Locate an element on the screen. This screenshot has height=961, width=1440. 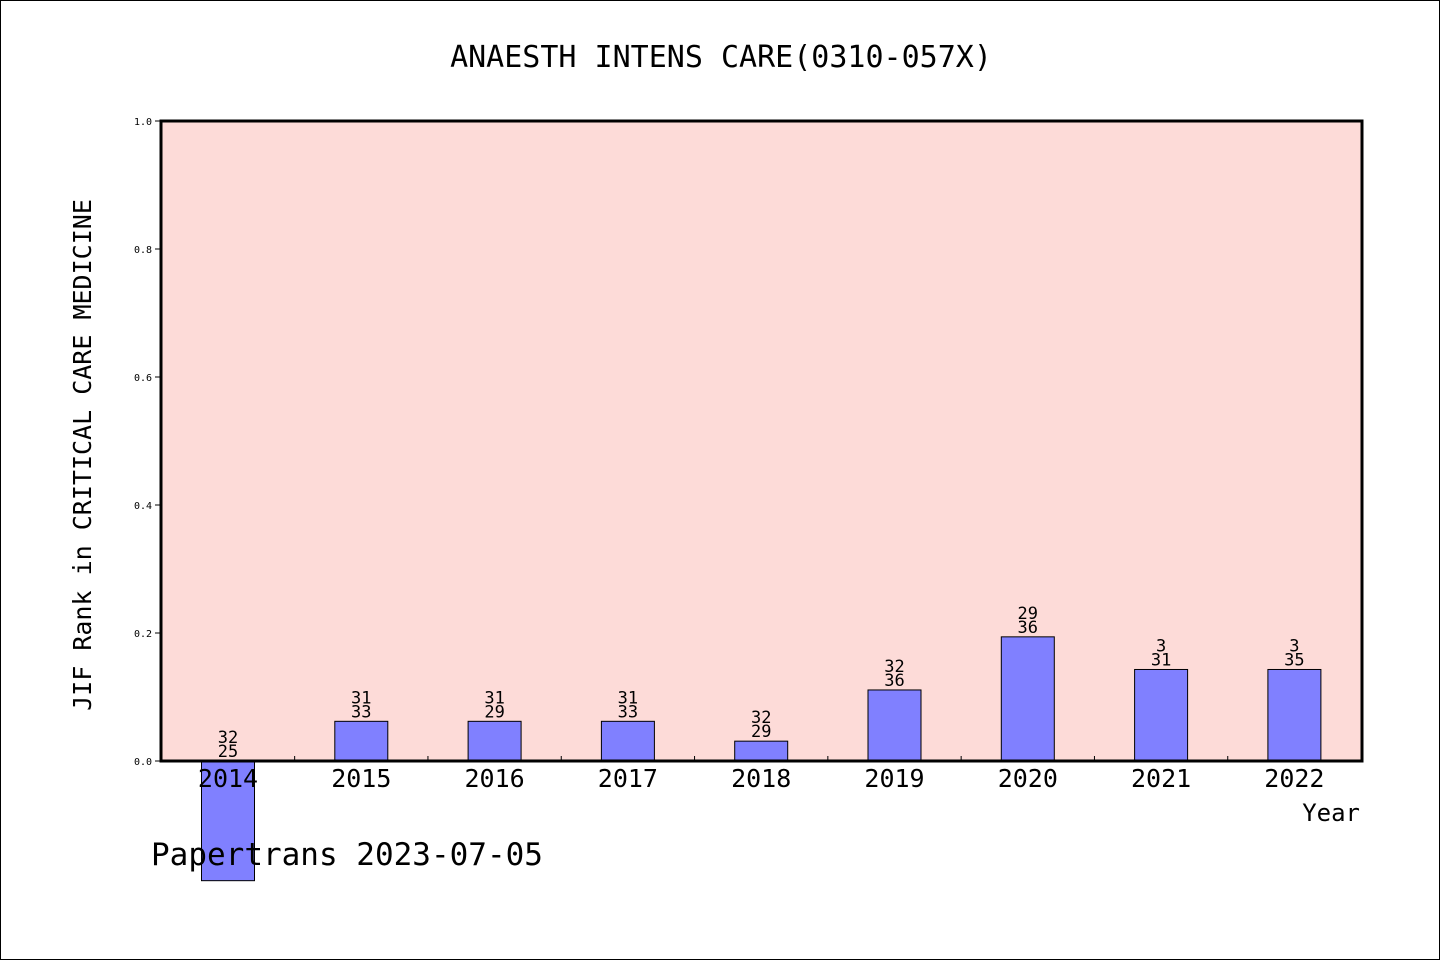
bar-2016 is located at coordinates (494, 741).